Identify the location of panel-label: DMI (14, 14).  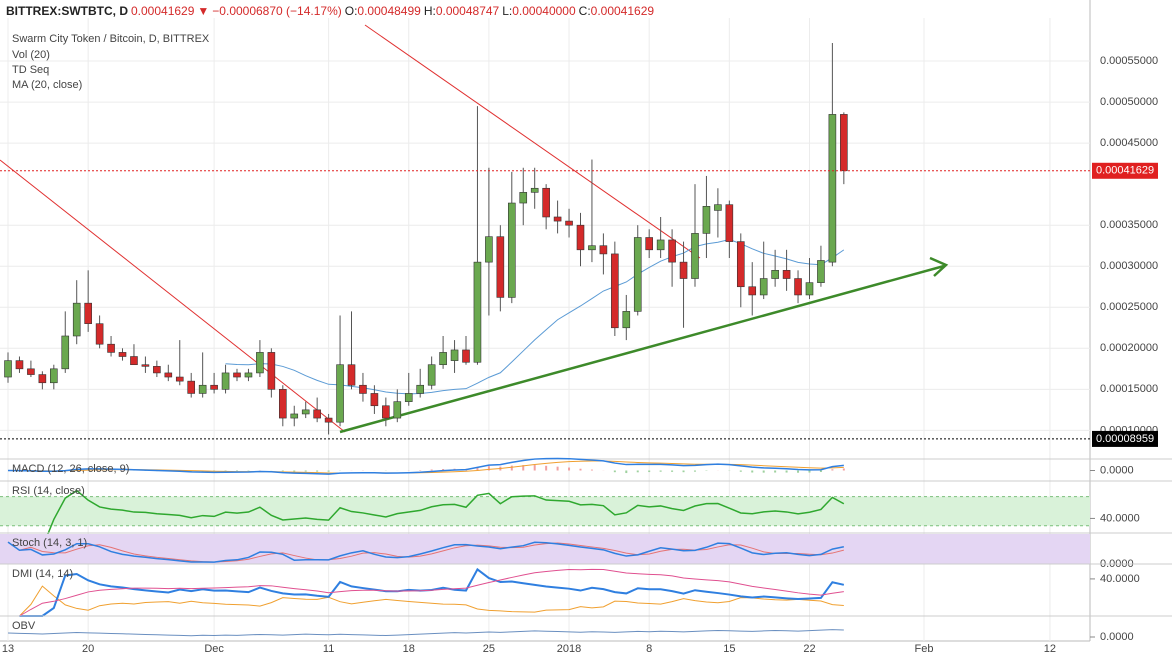
(42, 574).